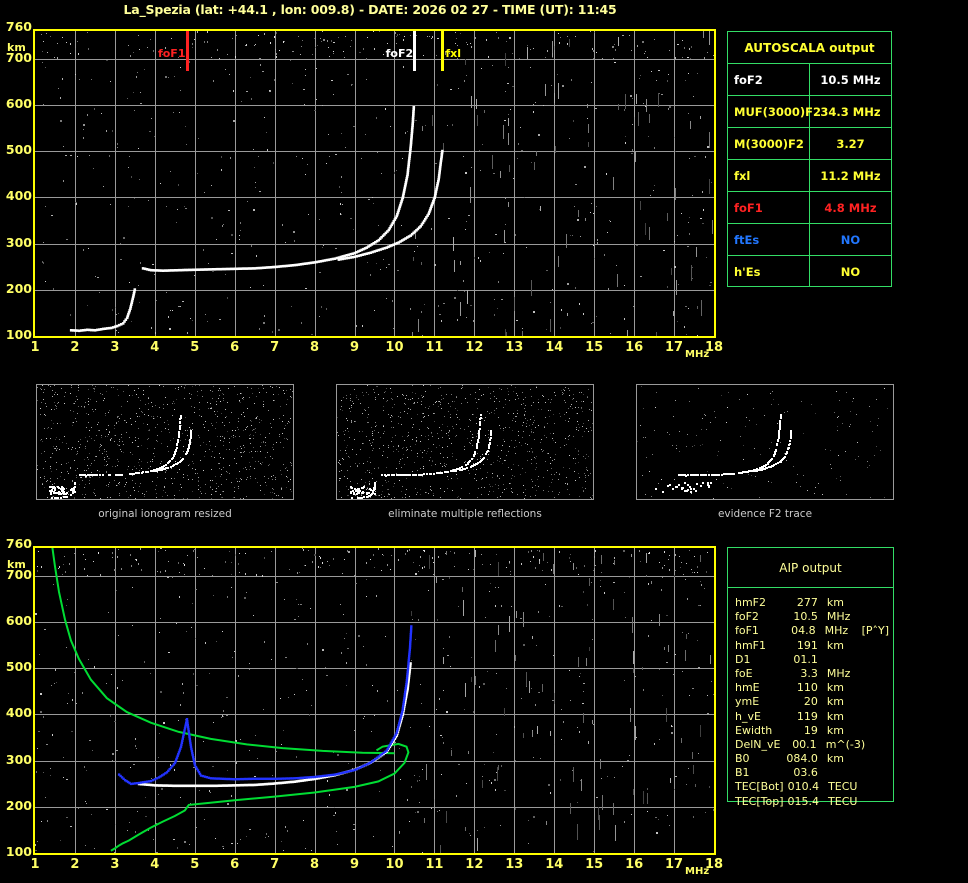  I want to click on x-axis-tick-1: 1, so click(35, 347).